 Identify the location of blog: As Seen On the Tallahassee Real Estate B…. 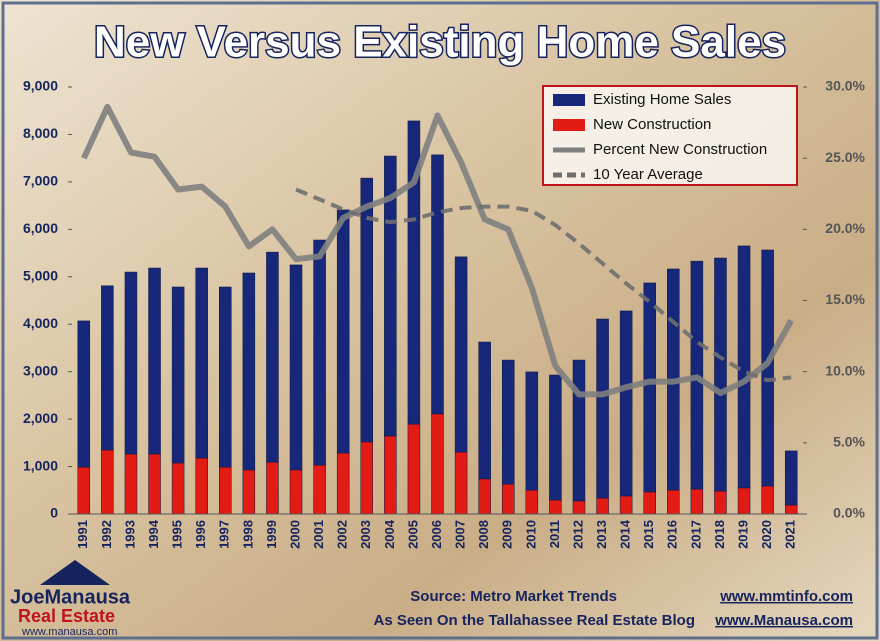
(534, 620).